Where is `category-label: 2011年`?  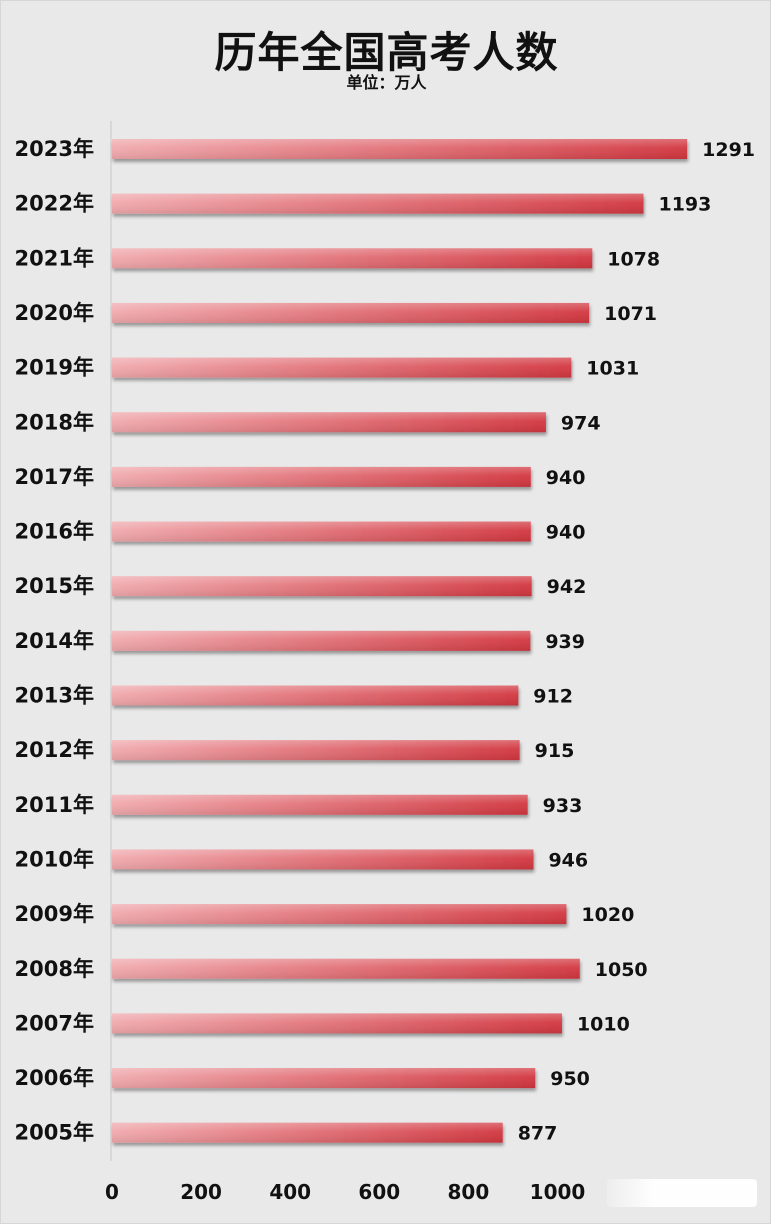
category-label: 2011年 is located at coordinates (54, 805).